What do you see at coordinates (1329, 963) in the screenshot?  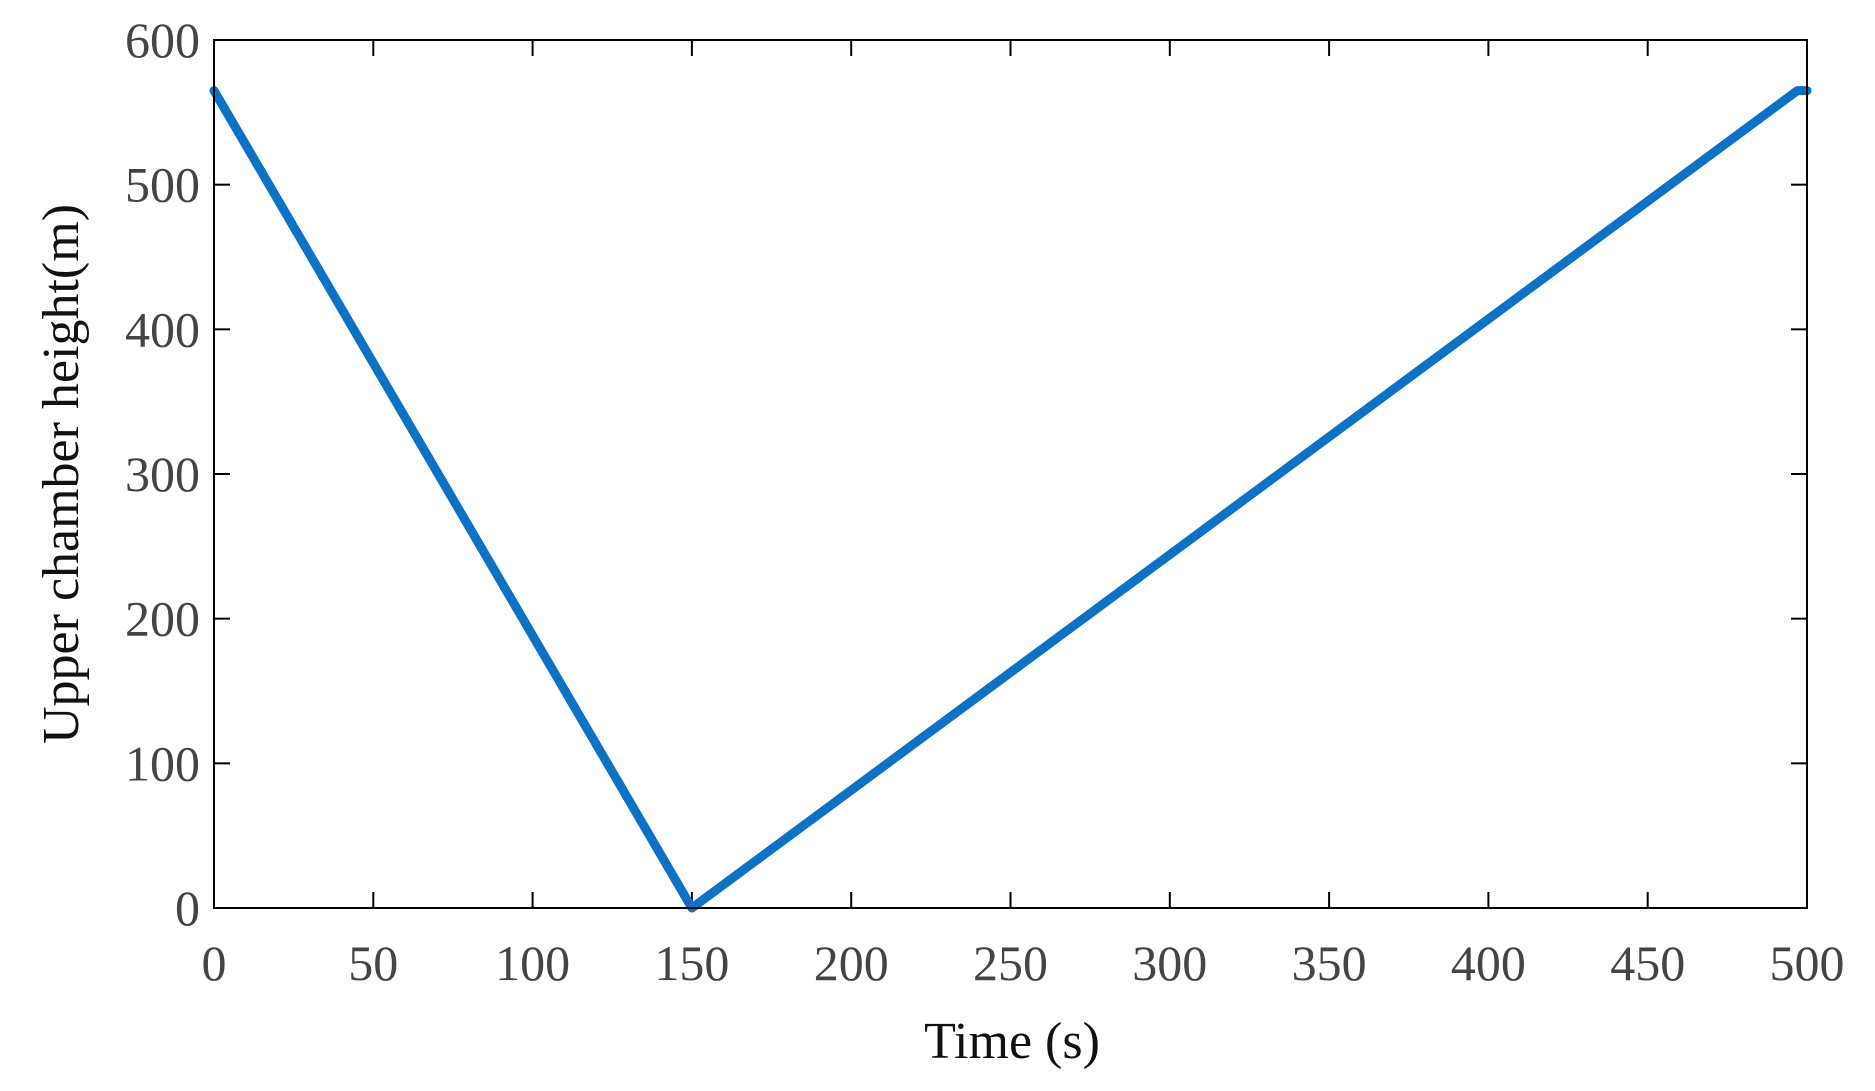 I see `x-tick-label: 350` at bounding box center [1329, 963].